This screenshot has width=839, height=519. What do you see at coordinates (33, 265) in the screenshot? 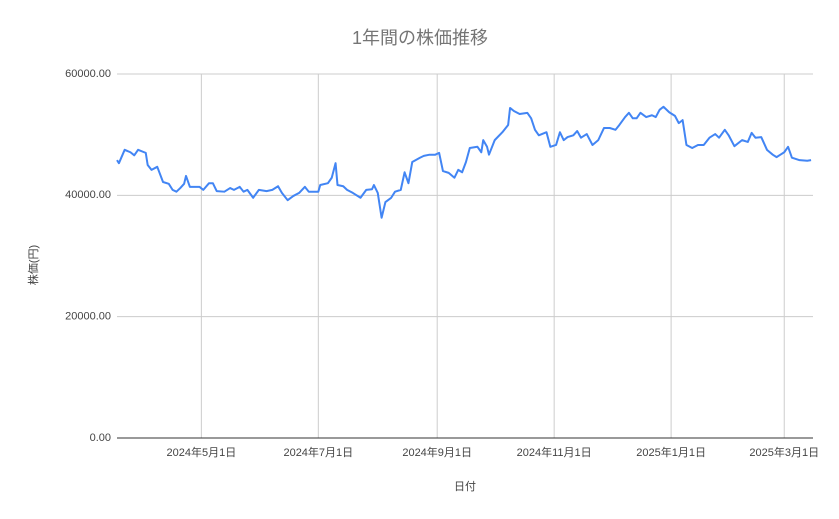
I see `y-axis-title: 株価(円)` at bounding box center [33, 265].